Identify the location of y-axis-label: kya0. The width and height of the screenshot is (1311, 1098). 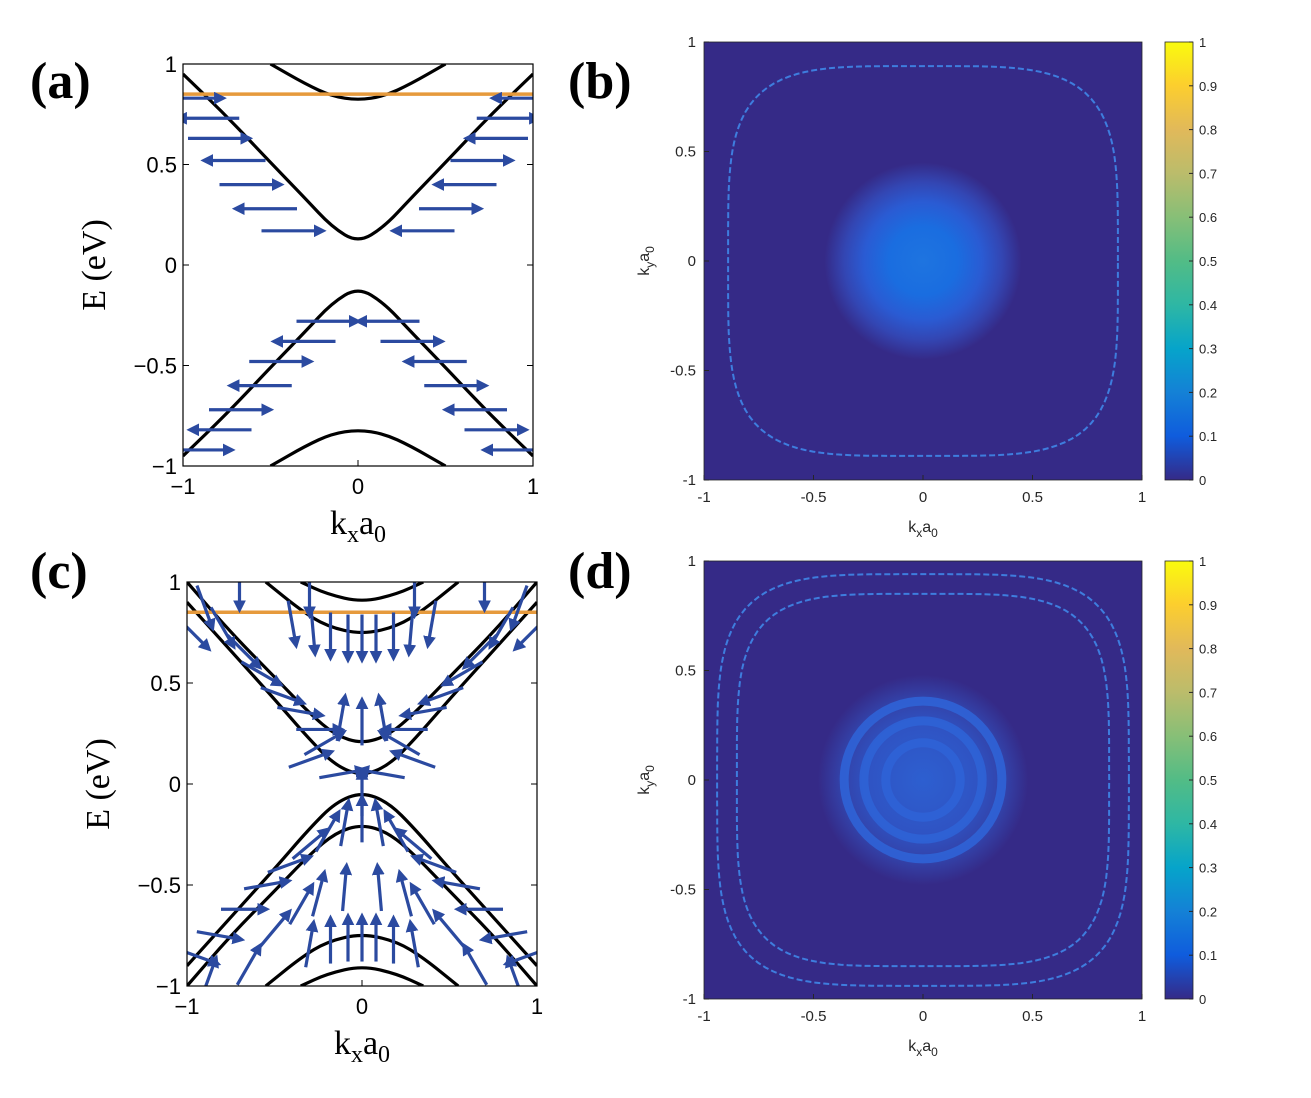
(646, 261).